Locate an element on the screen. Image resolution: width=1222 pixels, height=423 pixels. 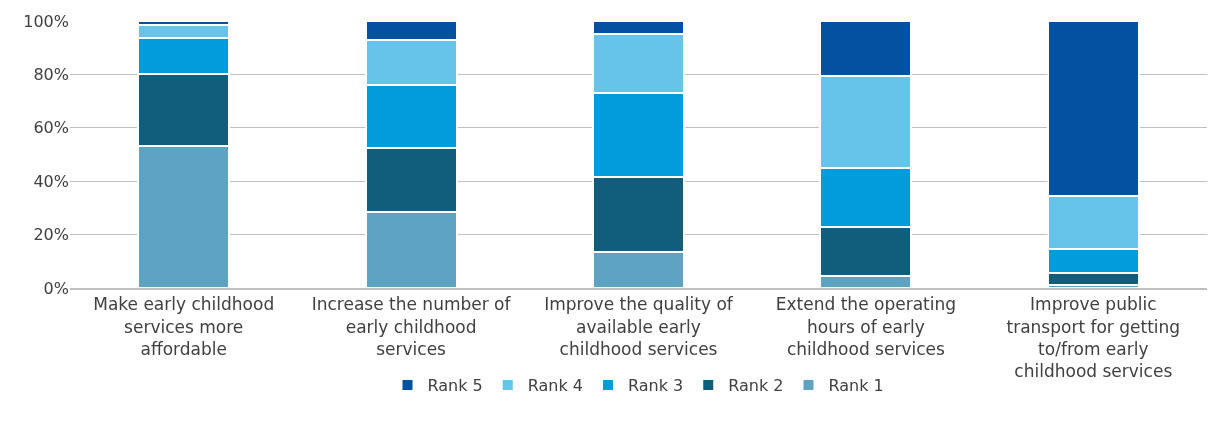
legend-label: Rank 1 is located at coordinates (856, 386).